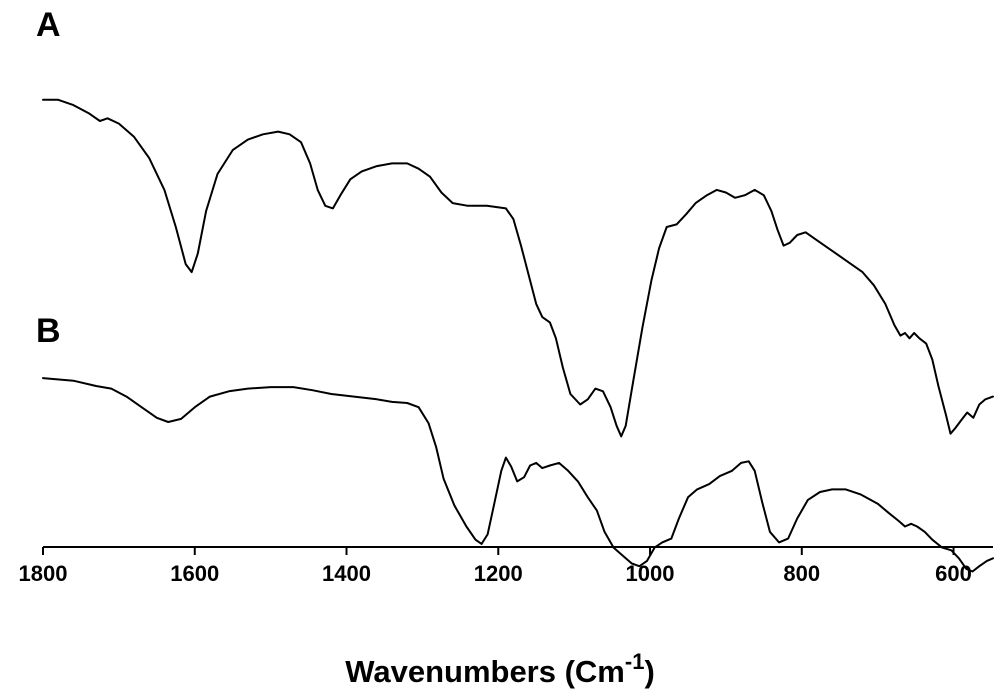  I want to click on x-tick-label-1200: 1200, so click(498, 573).